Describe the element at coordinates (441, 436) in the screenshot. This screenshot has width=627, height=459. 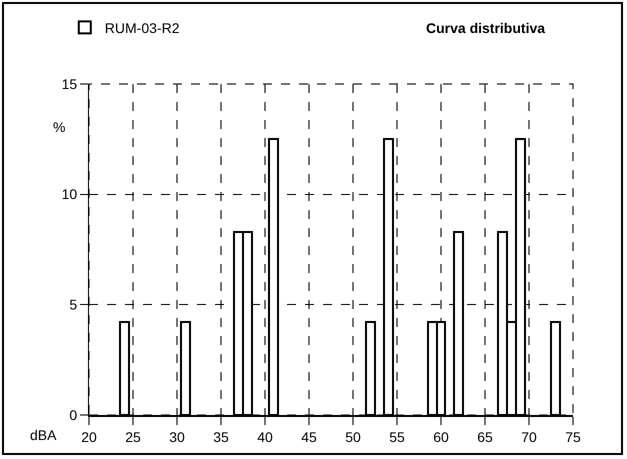
I see `x-tick-label: 60` at that location.